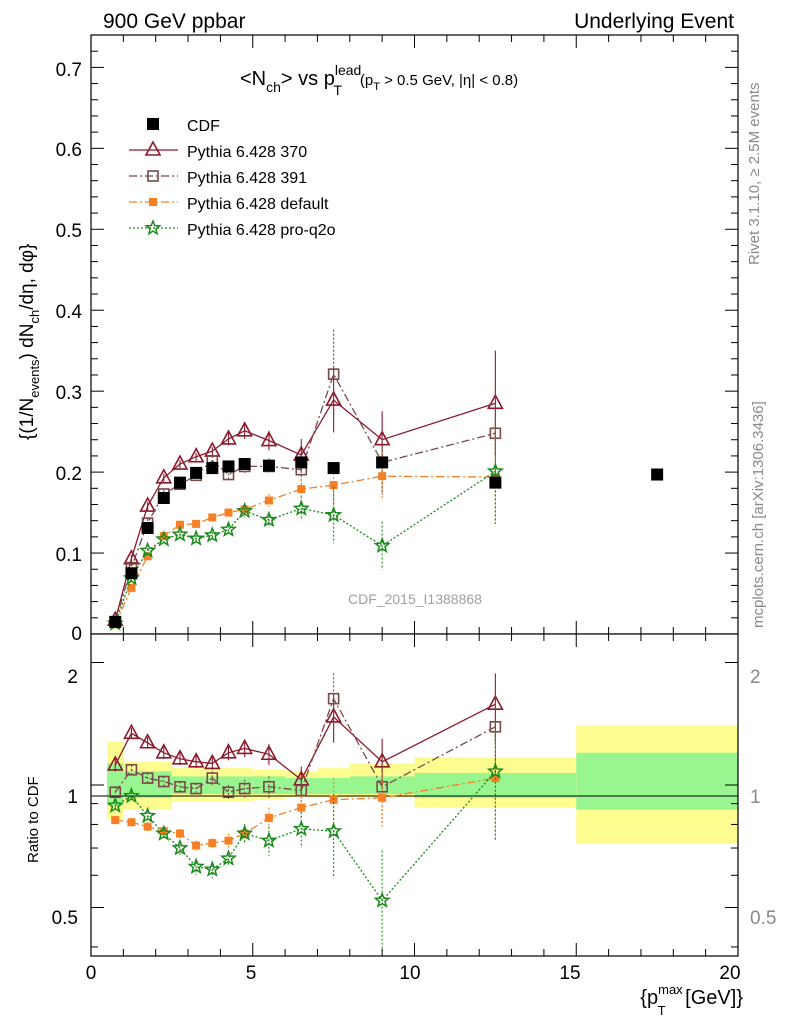  What do you see at coordinates (247, 152) in the screenshot?
I see `legend-label-370: Pythia 6.428 370` at bounding box center [247, 152].